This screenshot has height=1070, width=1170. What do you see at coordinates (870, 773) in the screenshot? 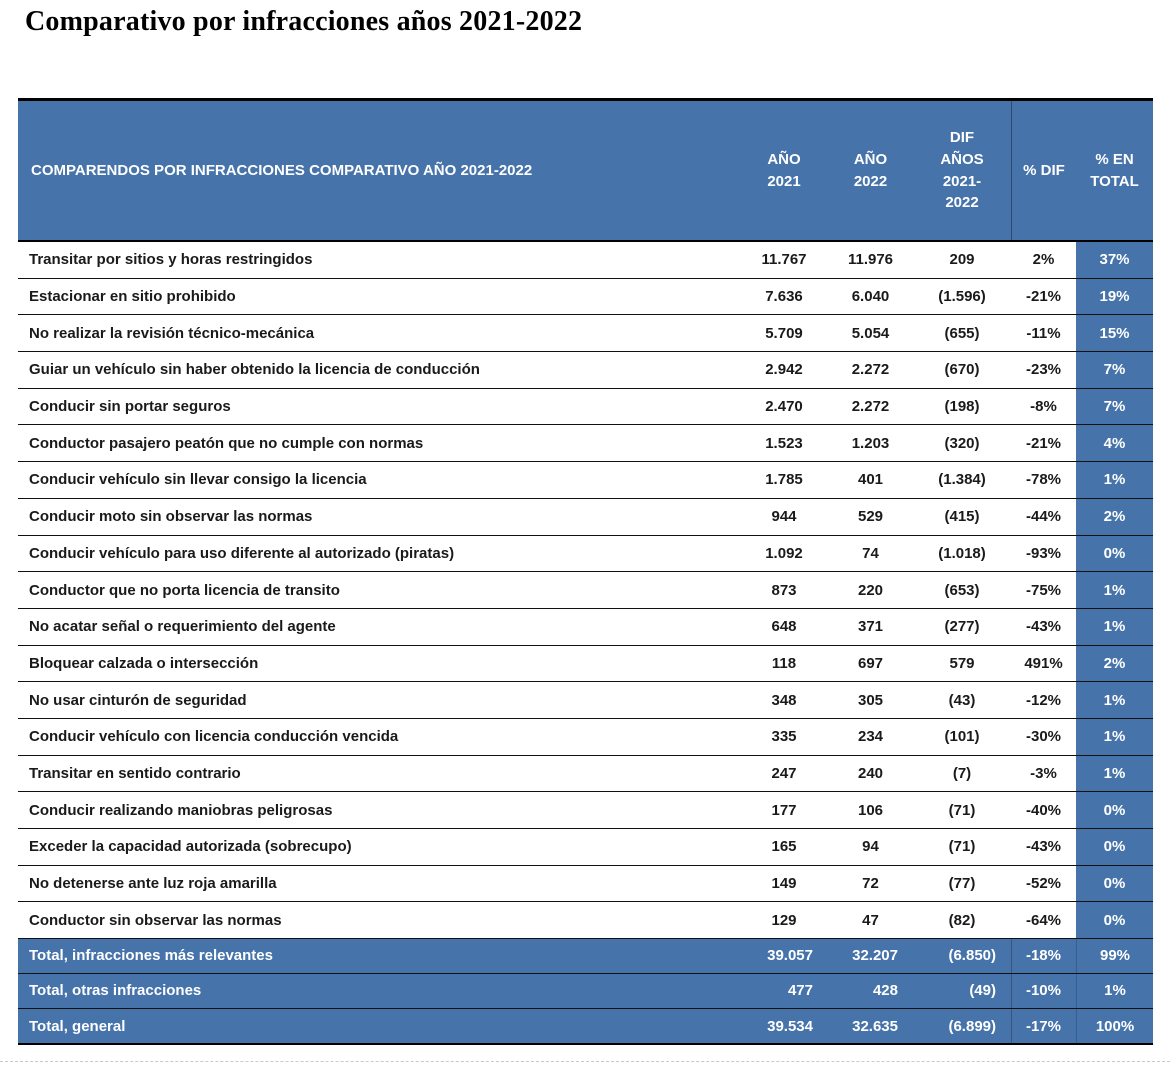
I see `cell-ano-2022: 240` at bounding box center [870, 773].